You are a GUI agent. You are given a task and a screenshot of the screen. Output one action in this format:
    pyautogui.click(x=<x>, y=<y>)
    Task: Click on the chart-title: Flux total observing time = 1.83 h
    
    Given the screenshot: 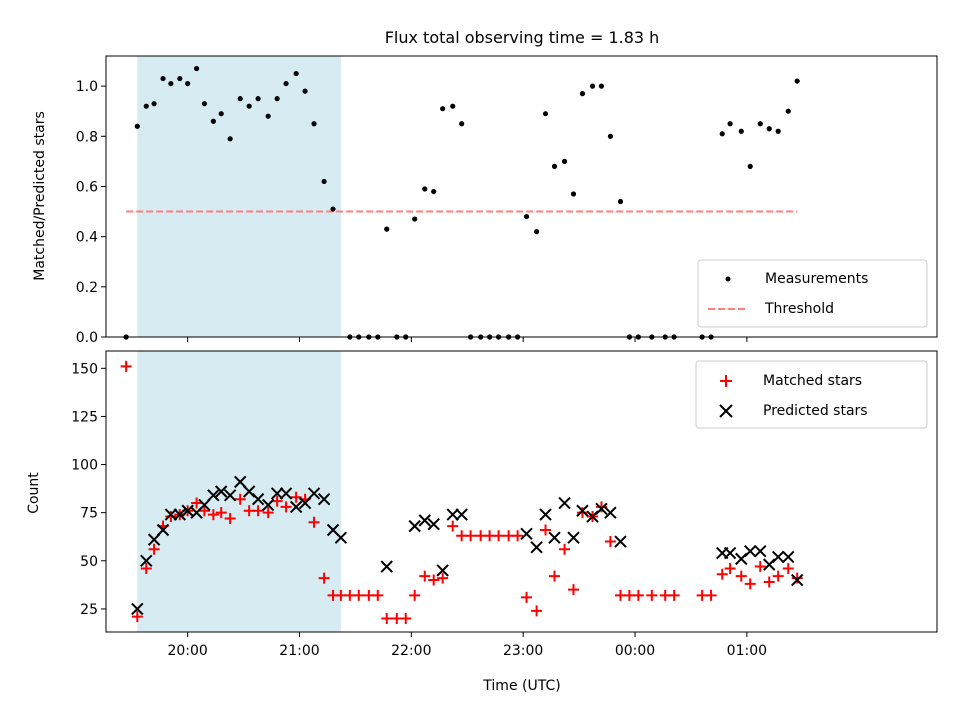 What is the action you would take?
    pyautogui.click(x=522, y=37)
    